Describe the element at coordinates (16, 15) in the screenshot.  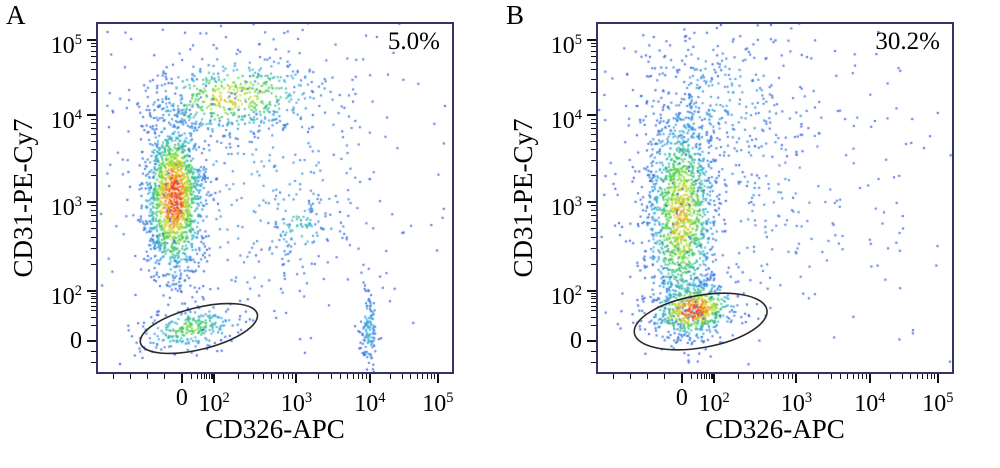
I see `panel-letter-a: A` at that location.